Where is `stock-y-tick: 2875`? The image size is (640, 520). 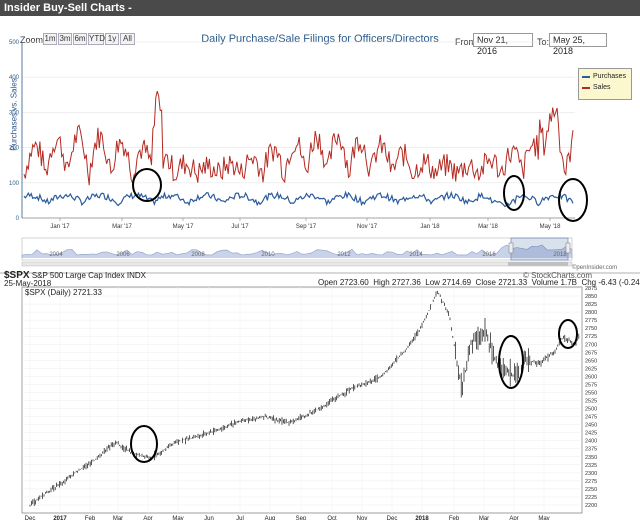
stock-y-tick: 2875 is located at coordinates (591, 289).